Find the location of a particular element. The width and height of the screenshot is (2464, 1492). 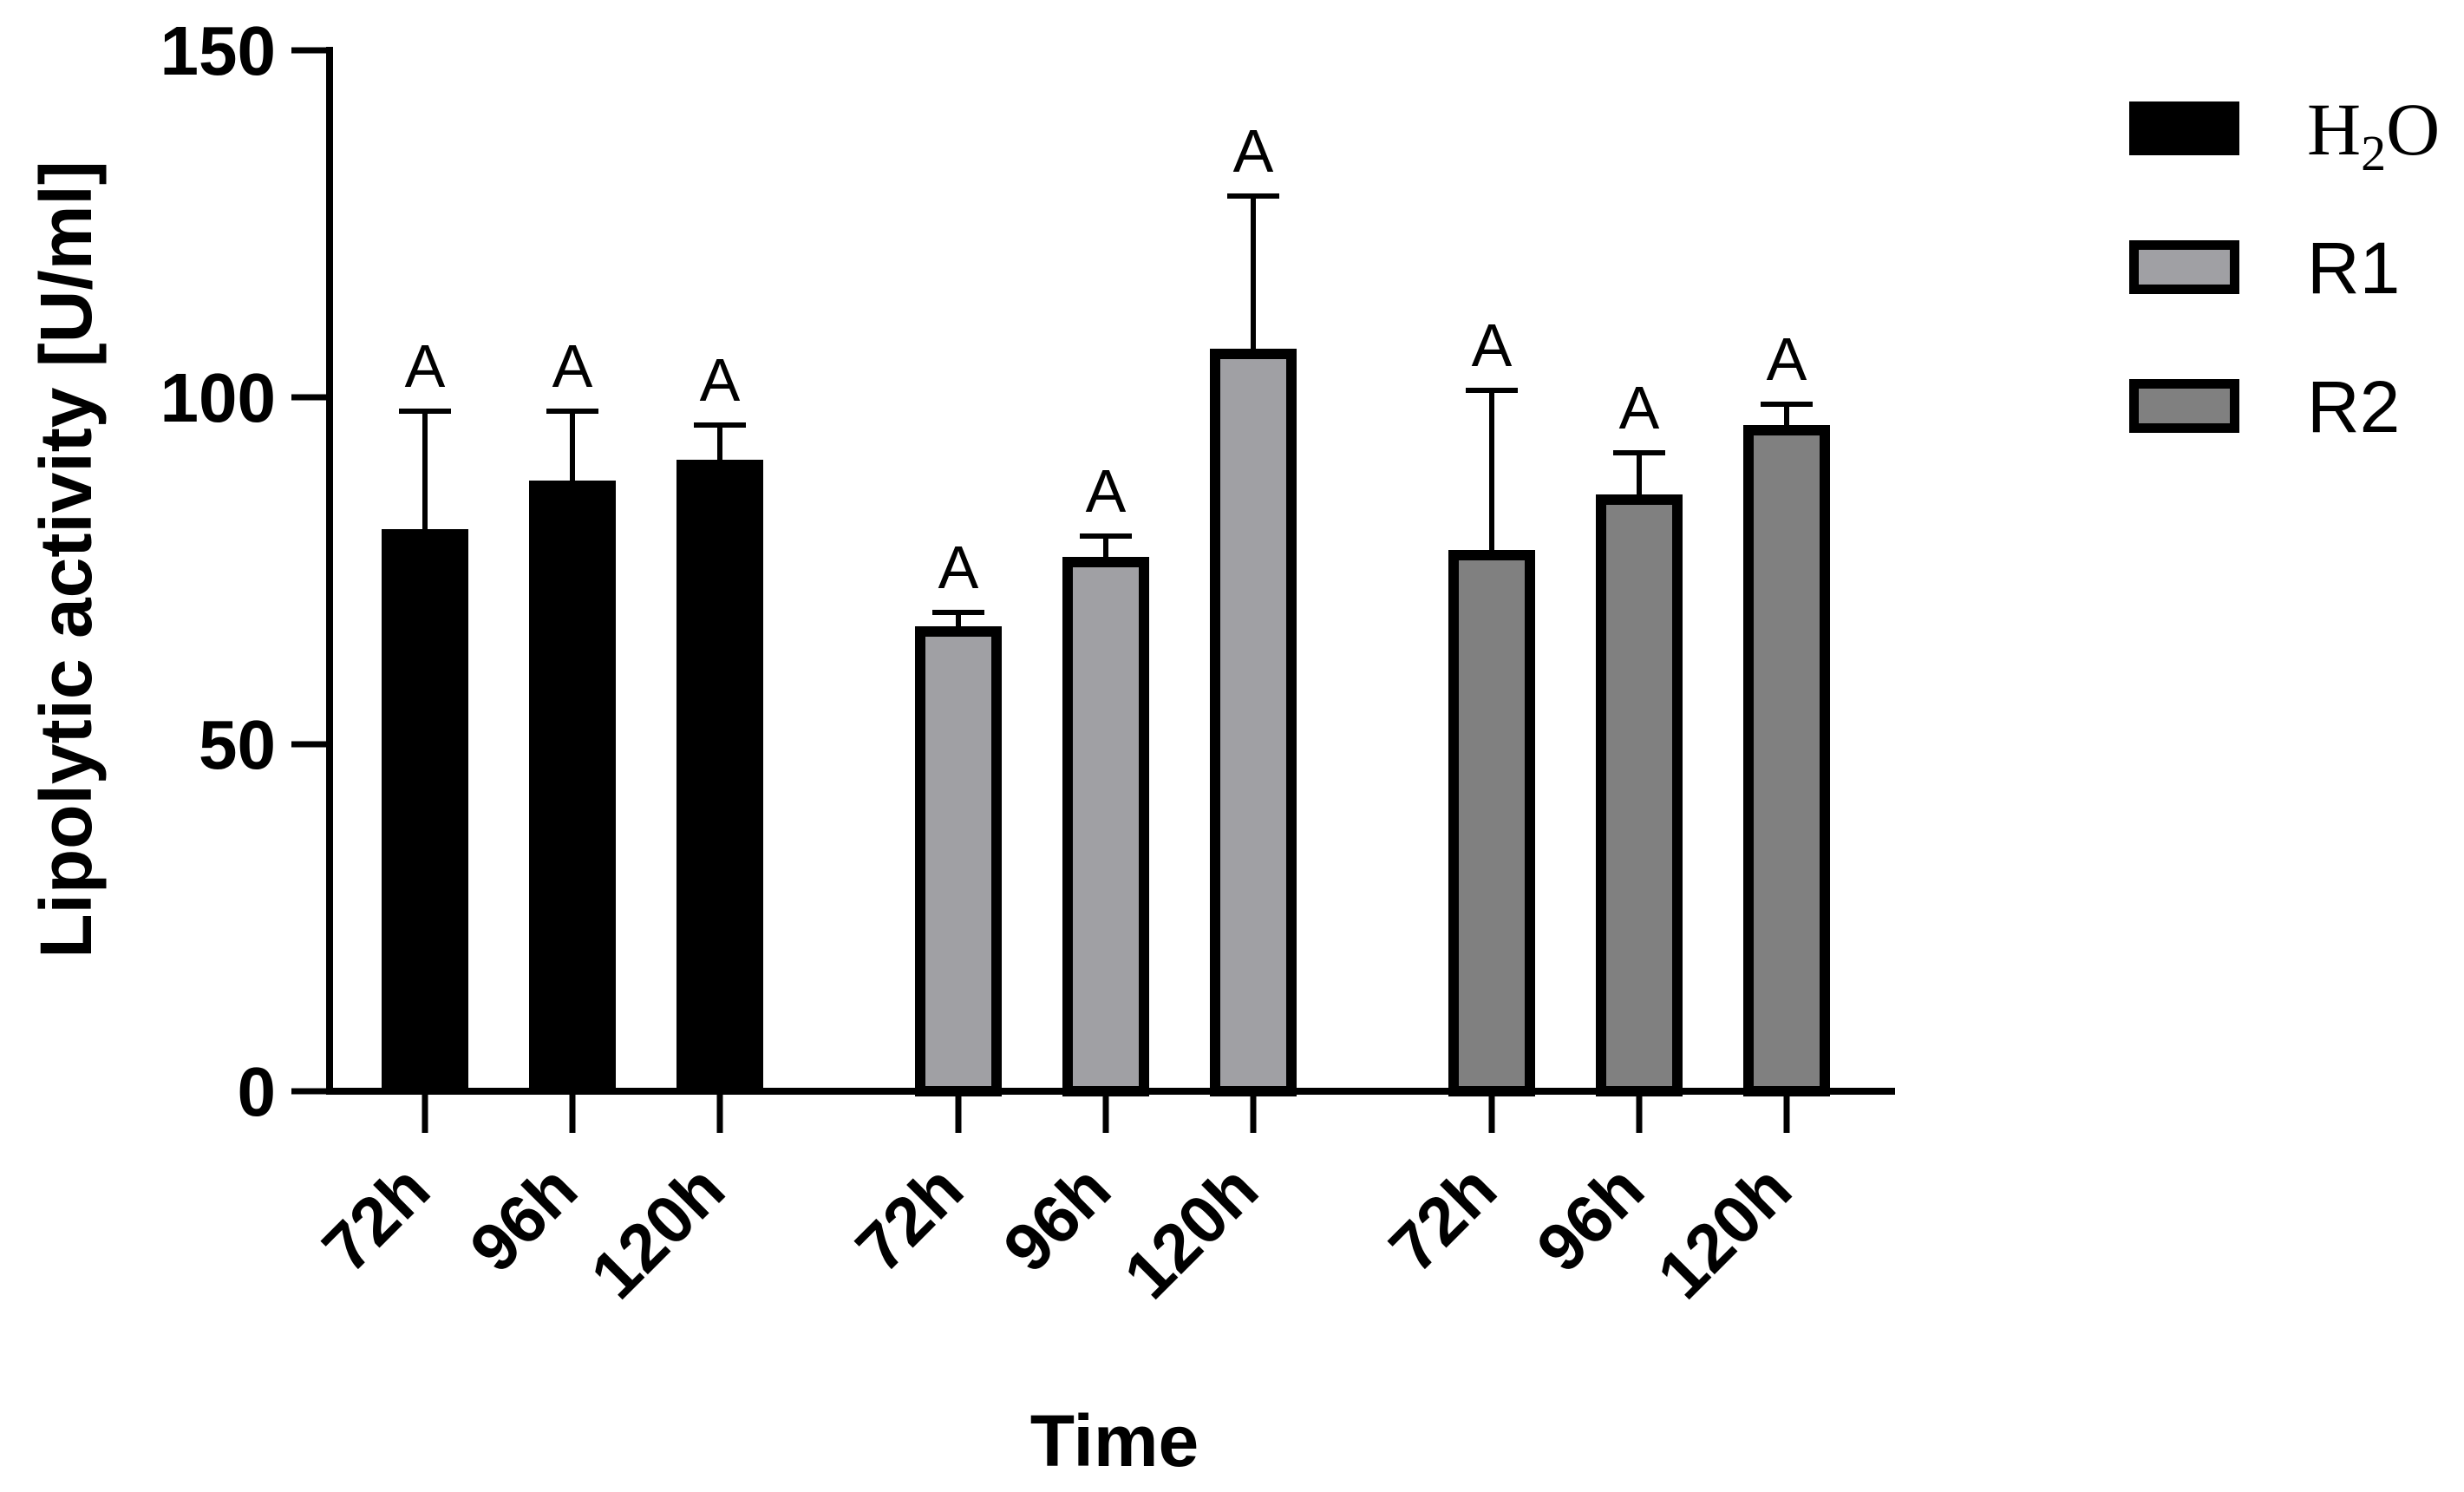

y-tick-label: 150 is located at coordinates (218, 51).